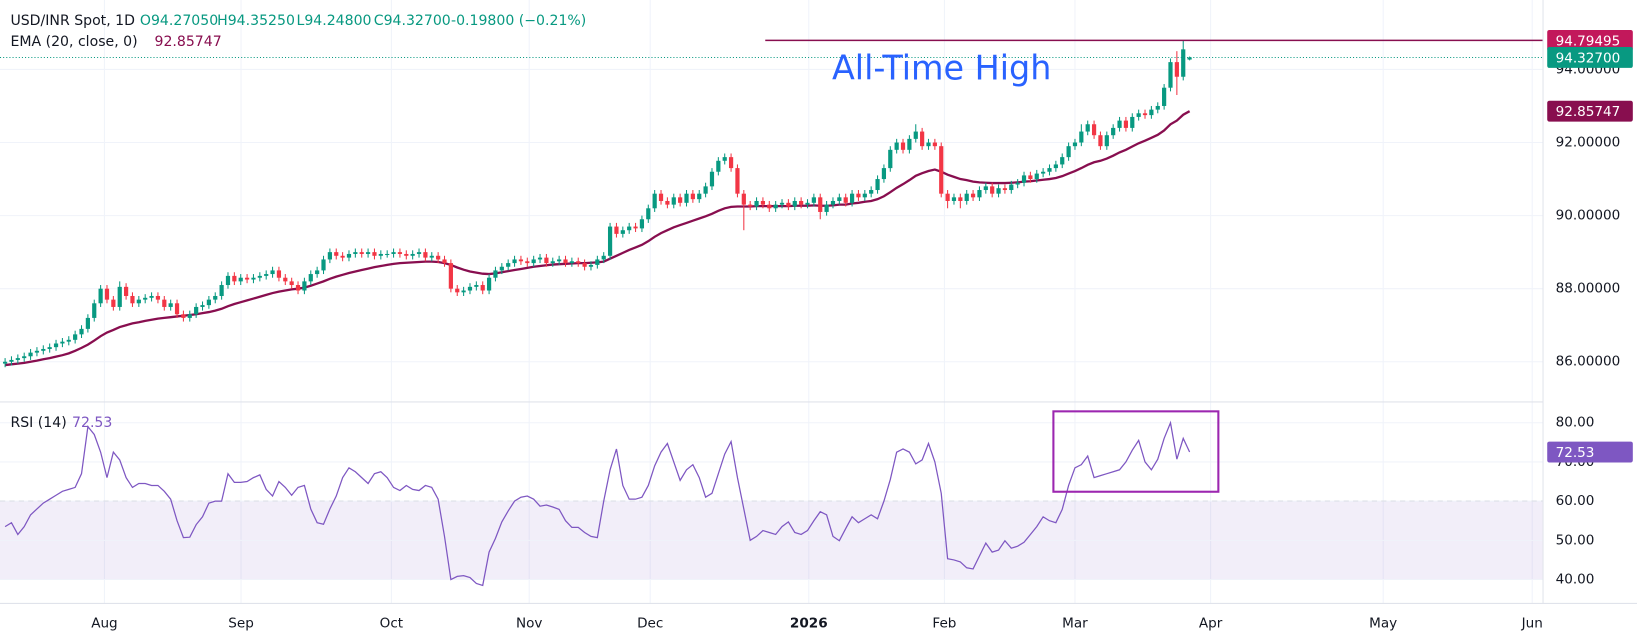 The width and height of the screenshot is (1637, 640). What do you see at coordinates (1136, 451) in the screenshot?
I see `highlight-box` at bounding box center [1136, 451].